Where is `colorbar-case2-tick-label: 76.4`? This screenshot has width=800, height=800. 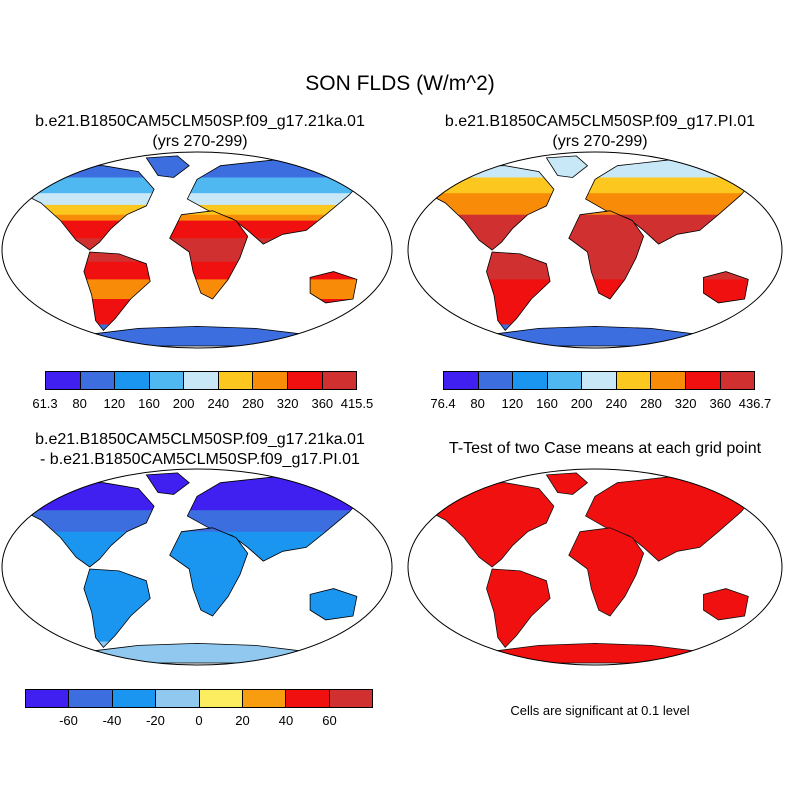 colorbar-case2-tick-label: 76.4 is located at coordinates (443, 403).